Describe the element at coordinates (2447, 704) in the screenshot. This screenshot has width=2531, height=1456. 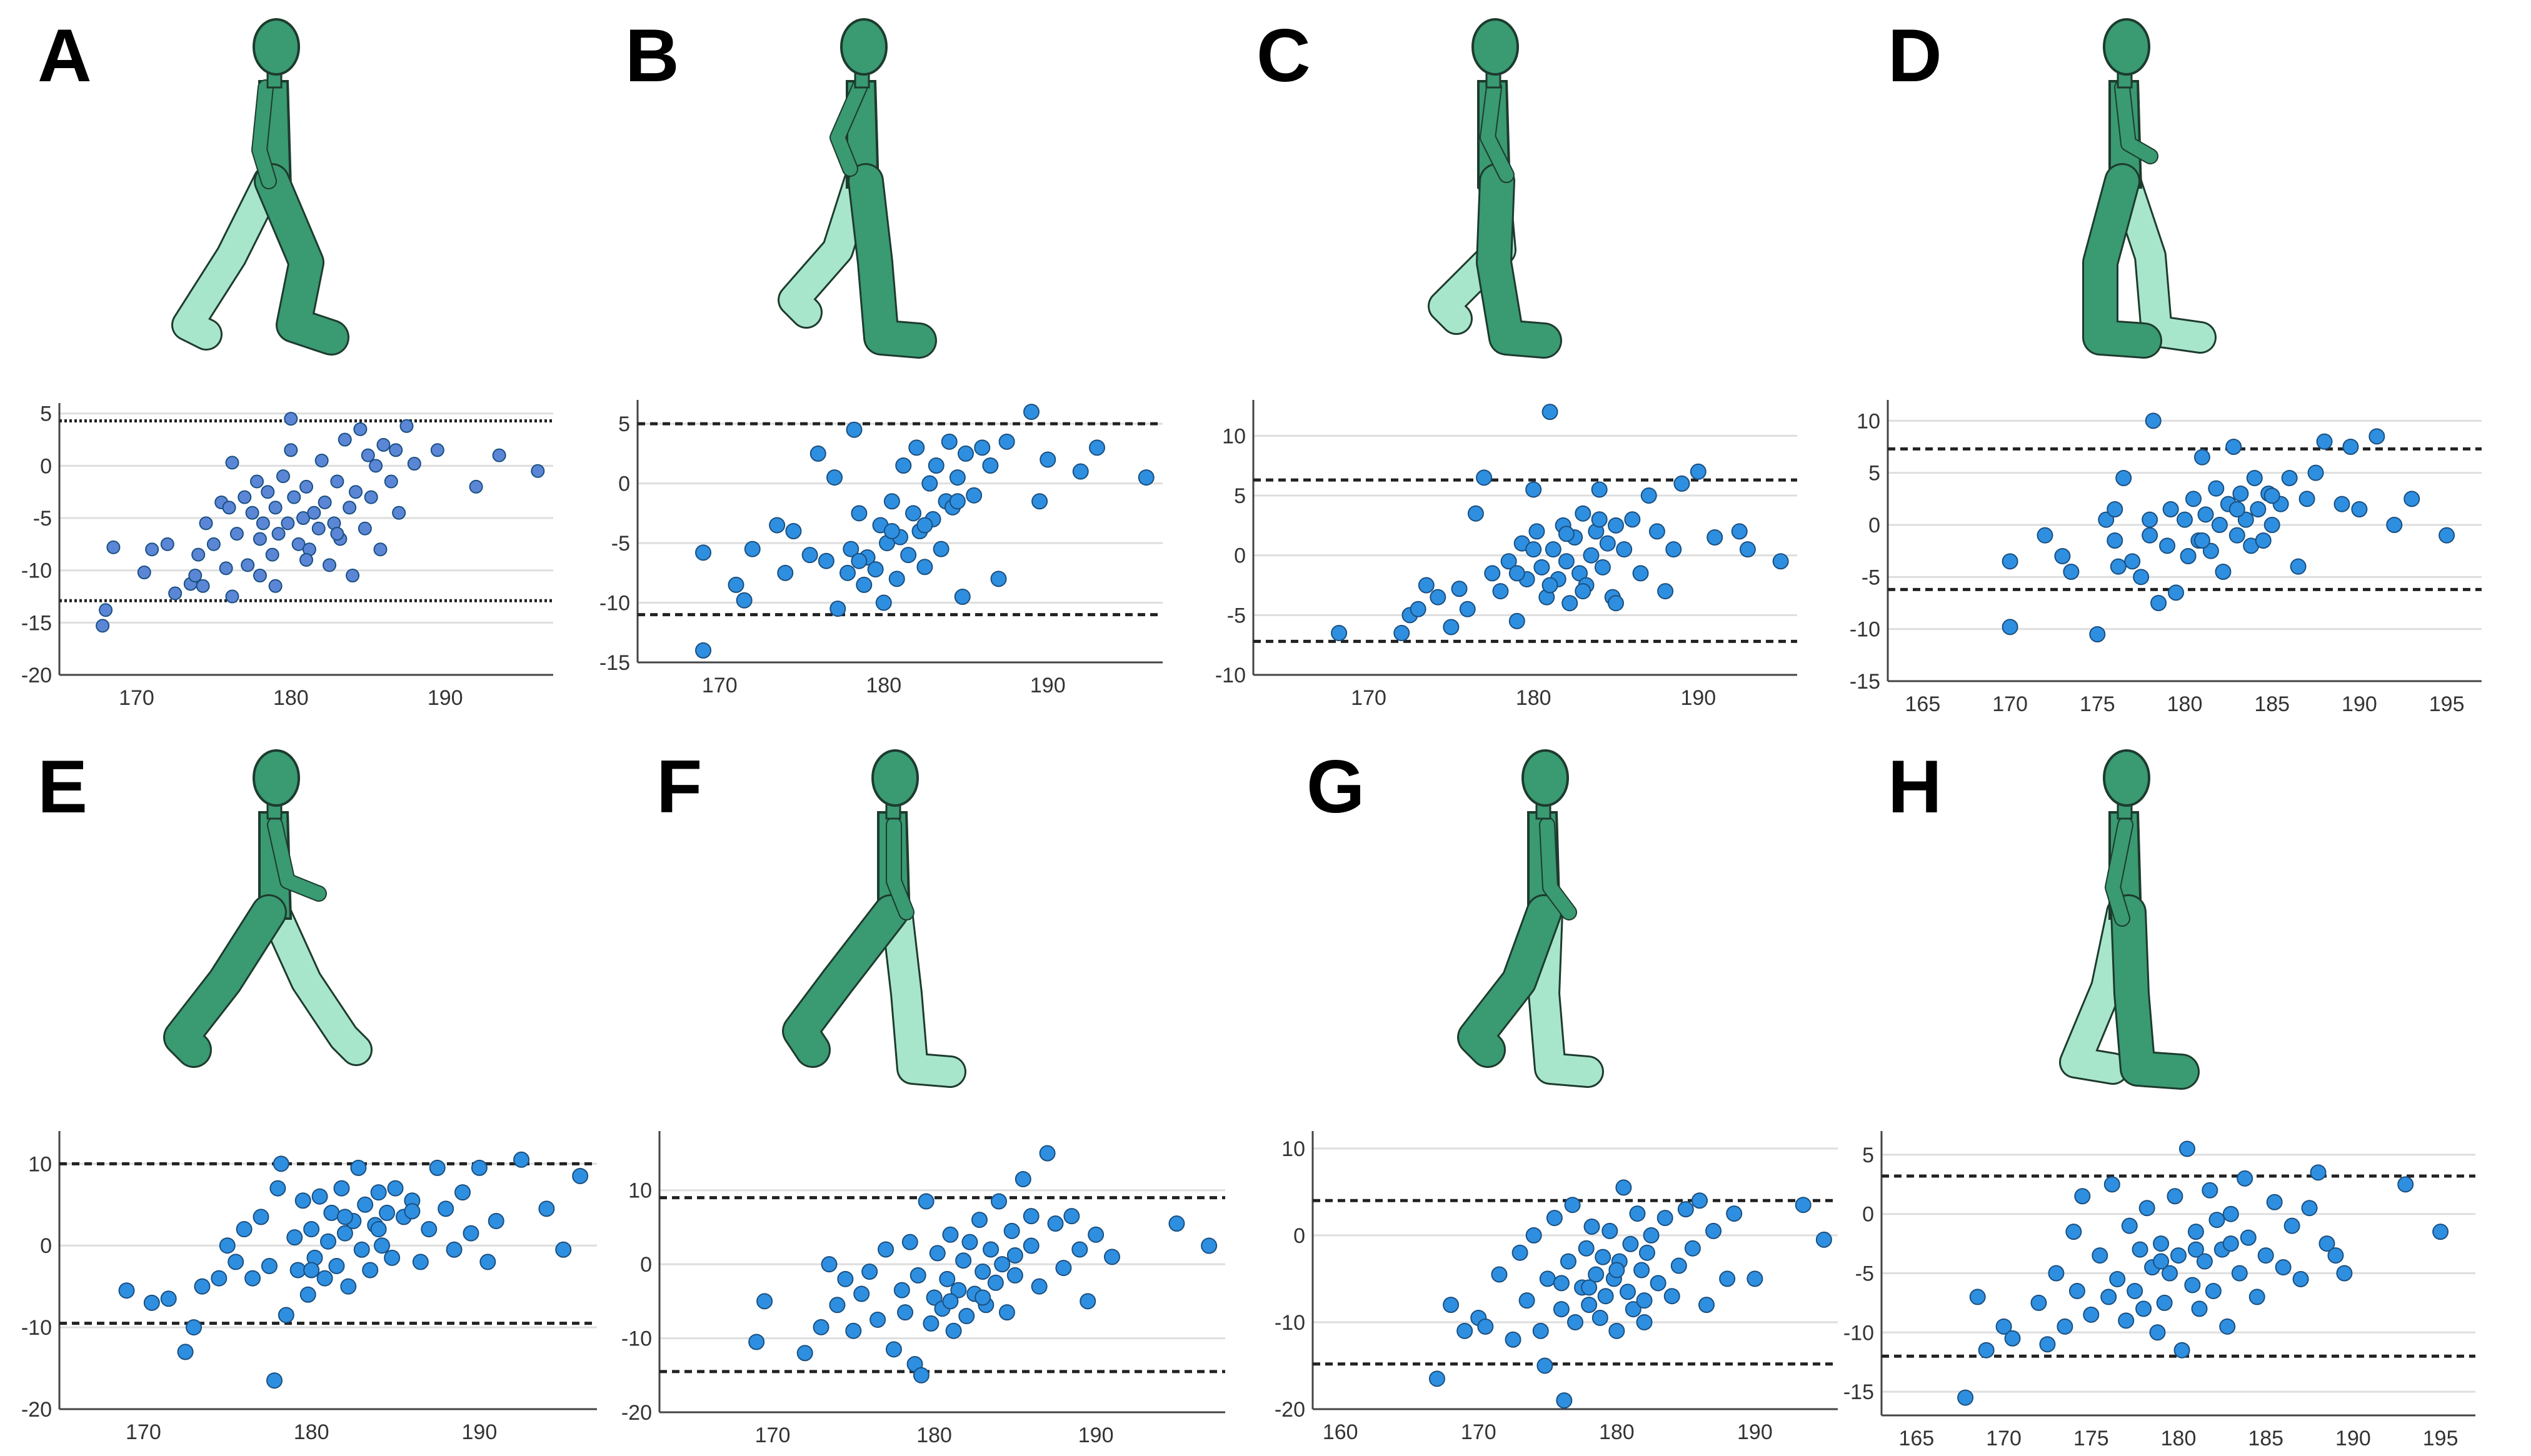
I see `x-tick-label: 195` at that location.